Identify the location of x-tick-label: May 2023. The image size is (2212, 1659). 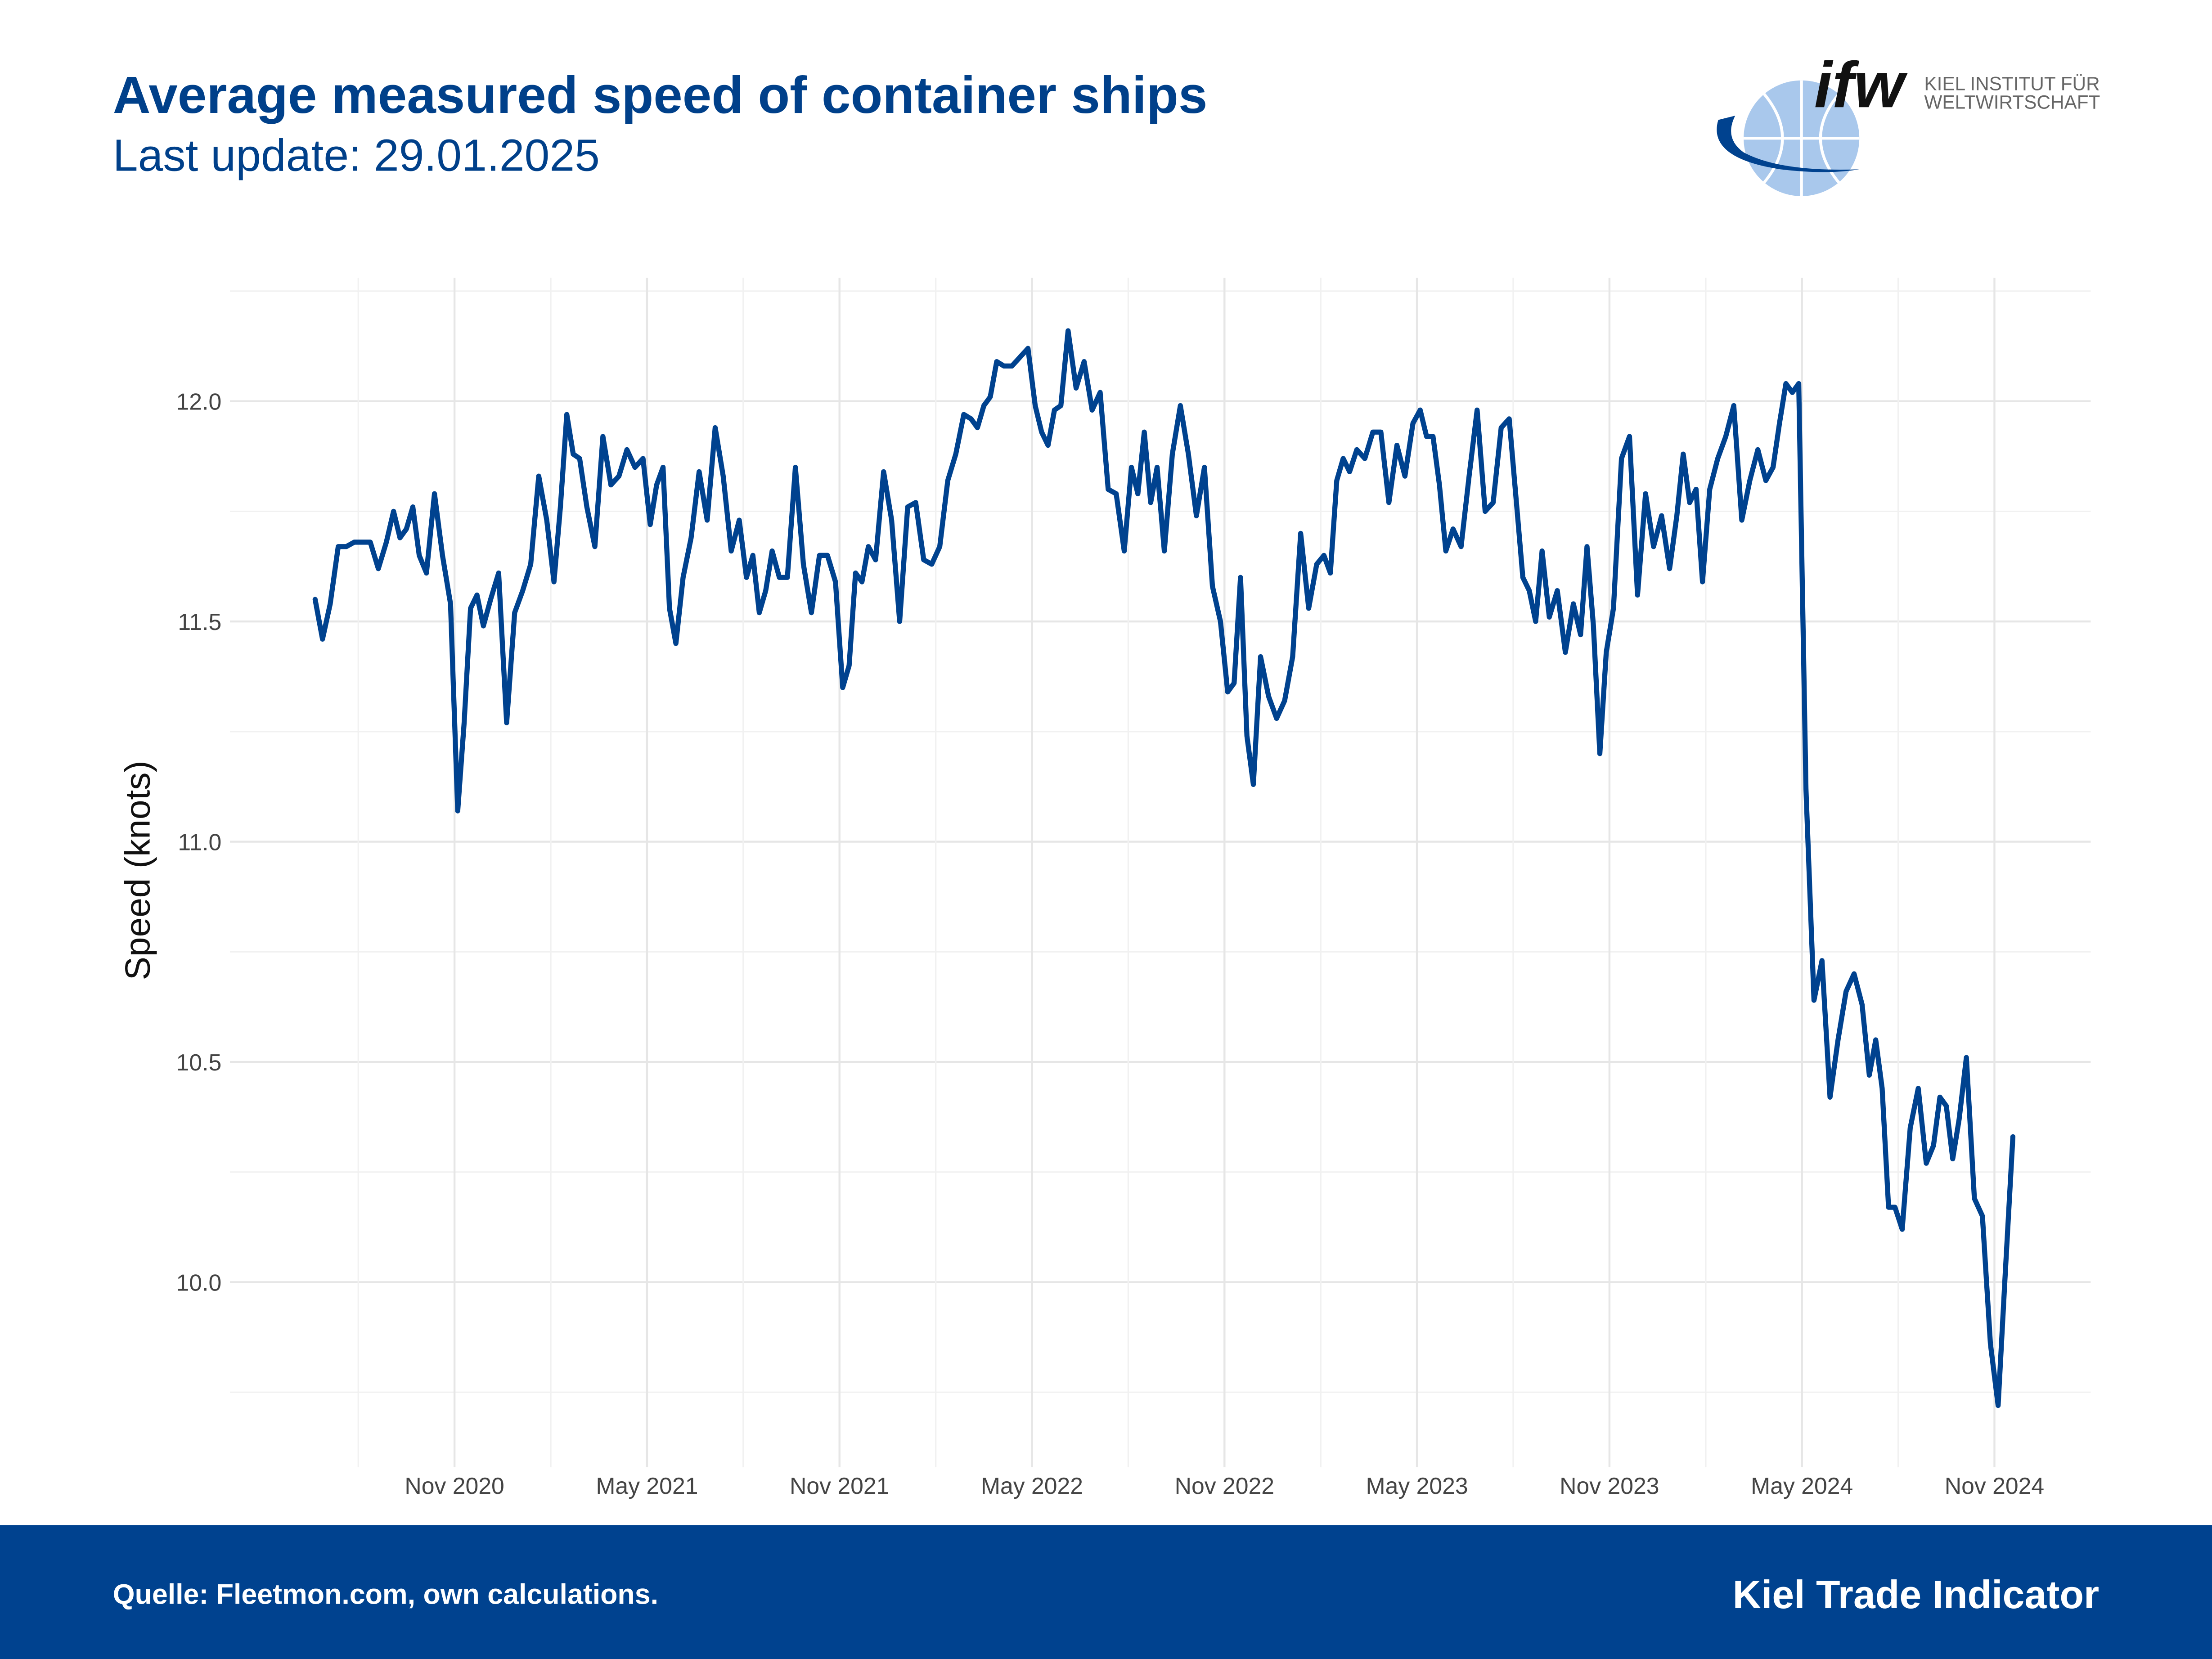
(1417, 1486).